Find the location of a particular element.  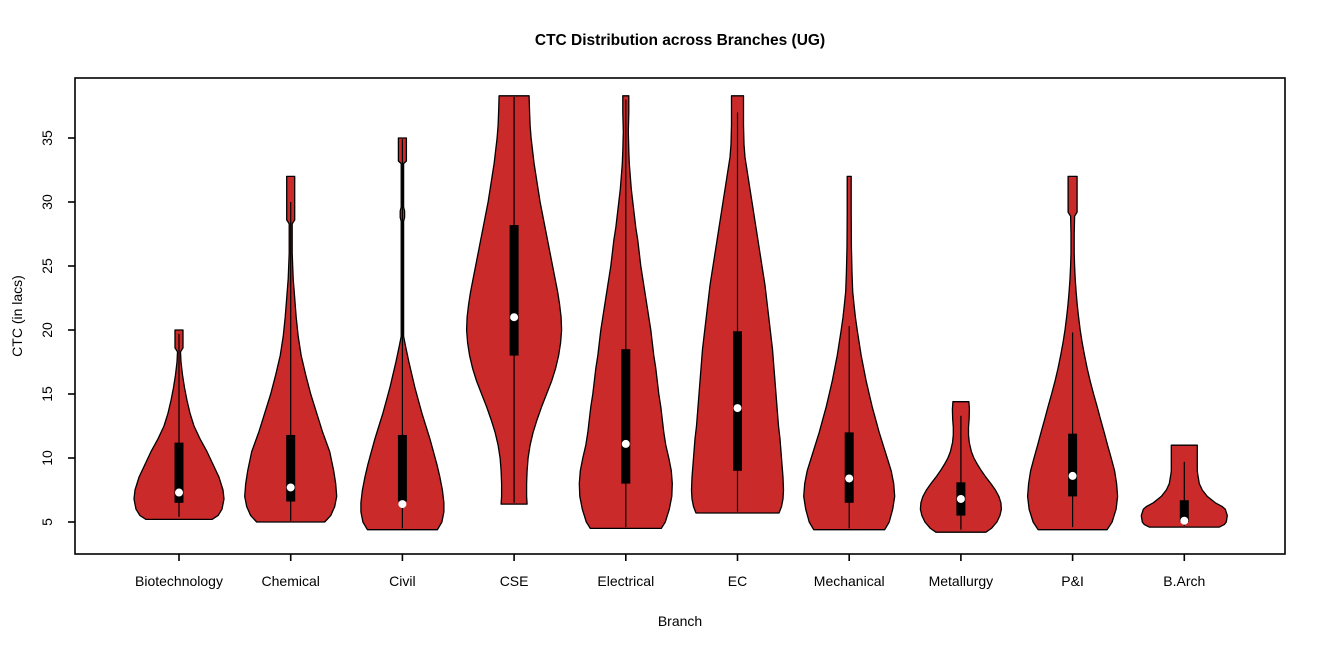

chart-title: CTC Distribution across Branches (UG) is located at coordinates (680, 40).